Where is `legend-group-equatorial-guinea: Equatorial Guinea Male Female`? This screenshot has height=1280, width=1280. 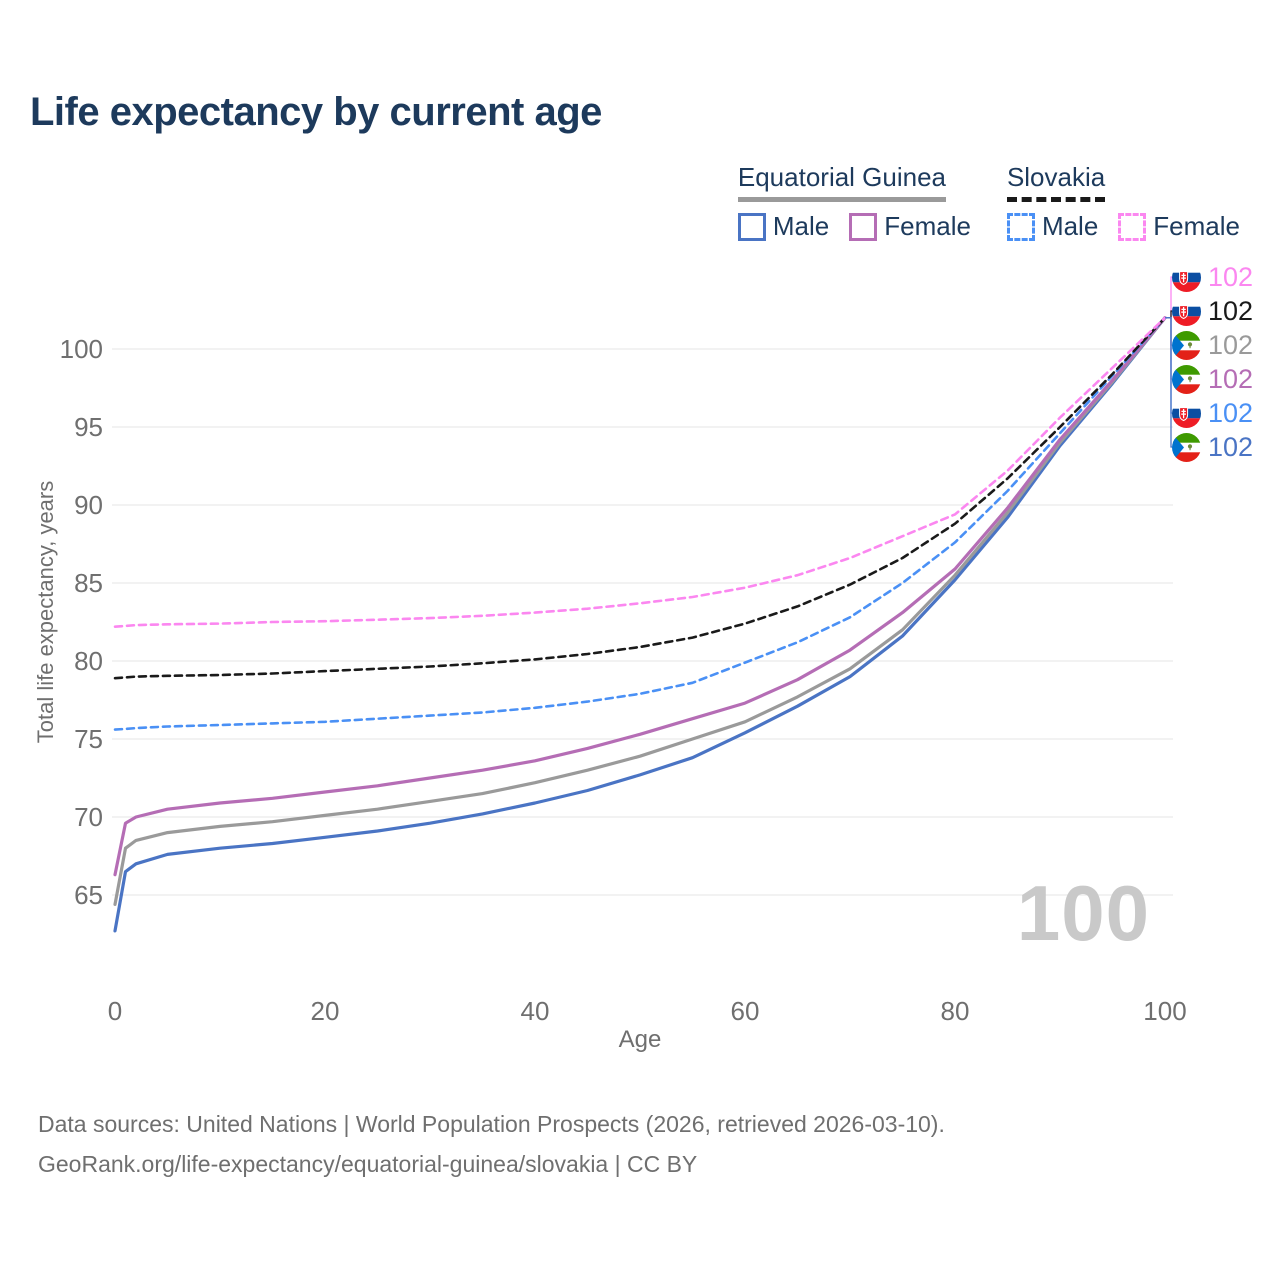
legend-group-equatorial-guinea: Equatorial Guinea Male Female is located at coordinates (854, 202).